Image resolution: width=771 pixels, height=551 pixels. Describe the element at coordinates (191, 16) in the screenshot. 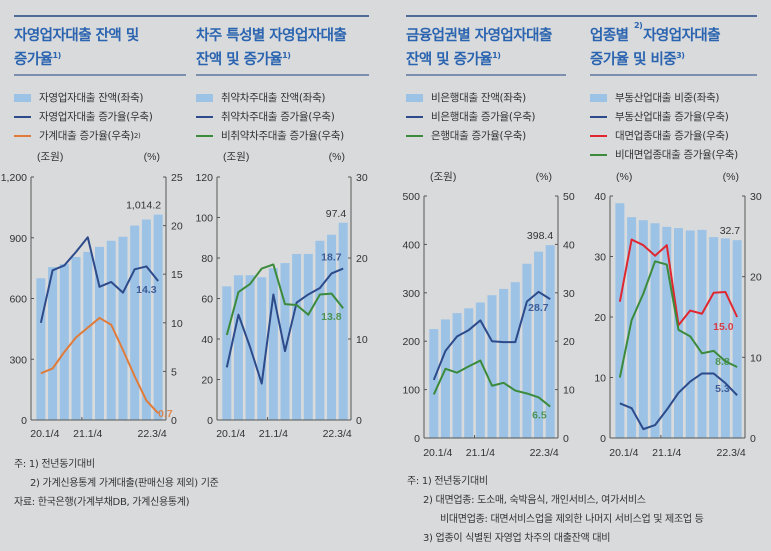

I see `top-rule-left` at that location.